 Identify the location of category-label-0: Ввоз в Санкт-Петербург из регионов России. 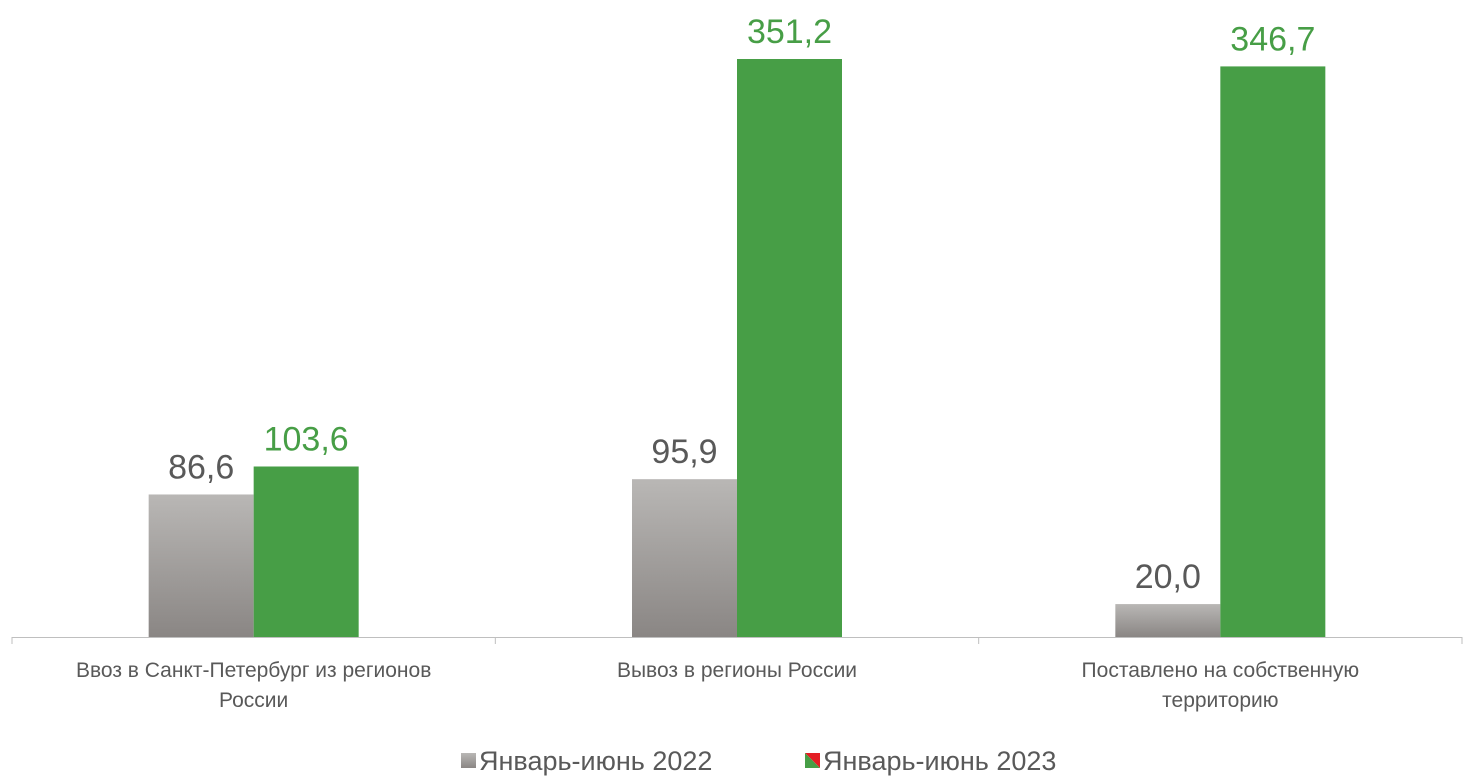
(253, 685).